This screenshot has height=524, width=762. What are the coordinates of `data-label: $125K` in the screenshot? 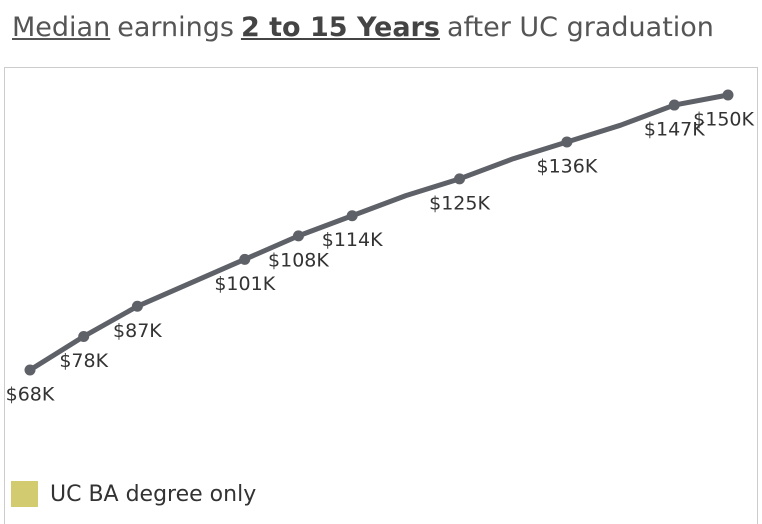 It's located at (459, 203).